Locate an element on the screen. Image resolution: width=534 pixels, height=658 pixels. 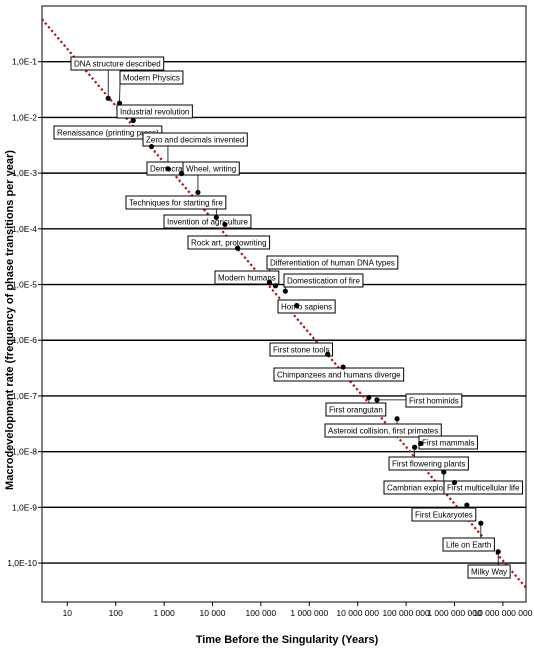
point-label-text: First multicellular life is located at coordinates (483, 488).